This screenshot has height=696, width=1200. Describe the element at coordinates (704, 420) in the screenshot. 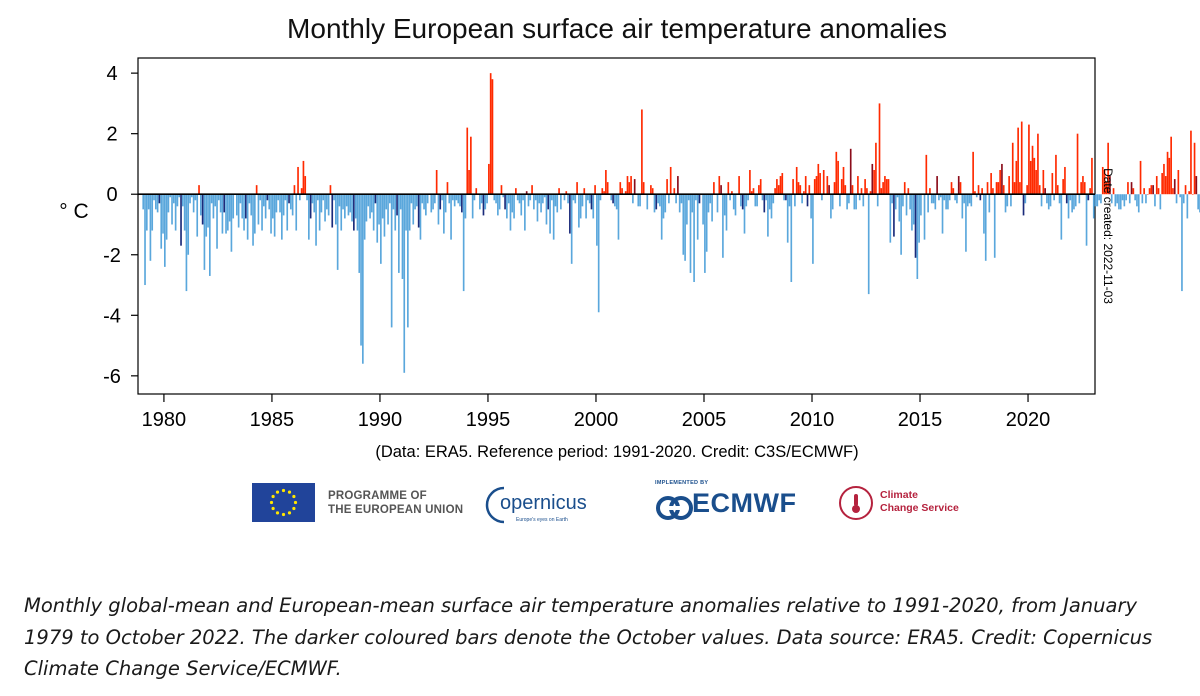

I see `x-tick-label: 2005` at that location.